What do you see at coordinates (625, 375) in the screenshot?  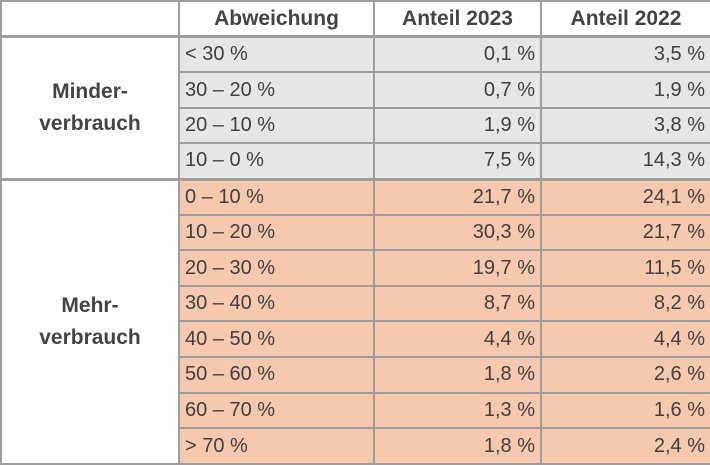 I see `anteil-2022-cell: 2,6 %` at bounding box center [625, 375].